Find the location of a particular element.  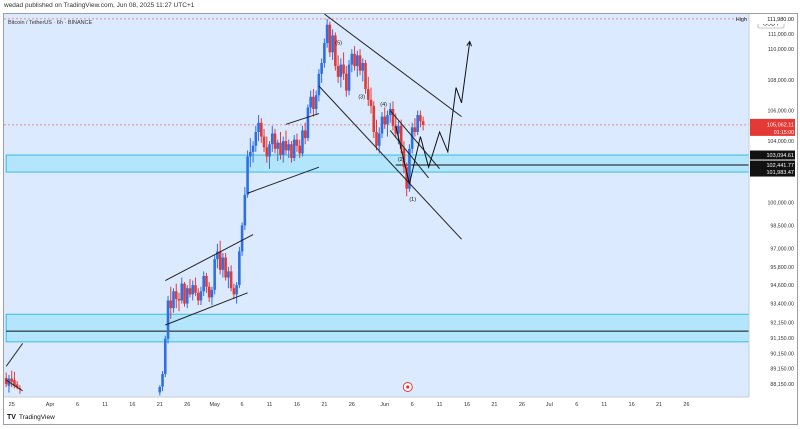

projection-path is located at coordinates (433, 113).